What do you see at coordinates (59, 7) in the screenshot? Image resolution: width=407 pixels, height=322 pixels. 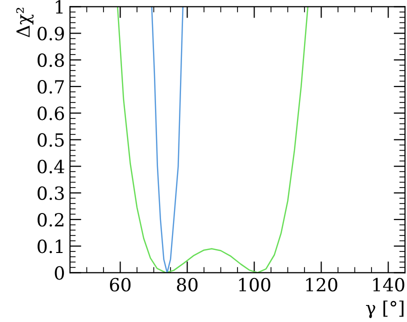 I see `y-tick-label: 1` at bounding box center [59, 7].